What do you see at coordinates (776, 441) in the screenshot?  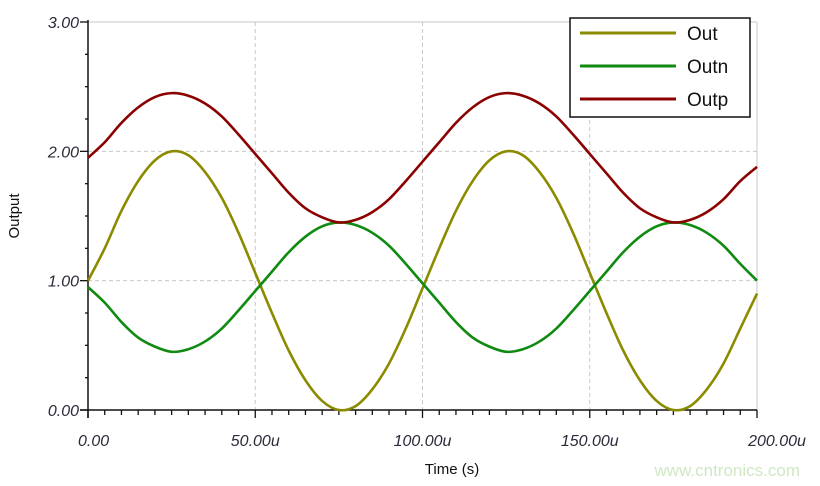 I see `x-tick-label: 200.00u` at bounding box center [776, 441].